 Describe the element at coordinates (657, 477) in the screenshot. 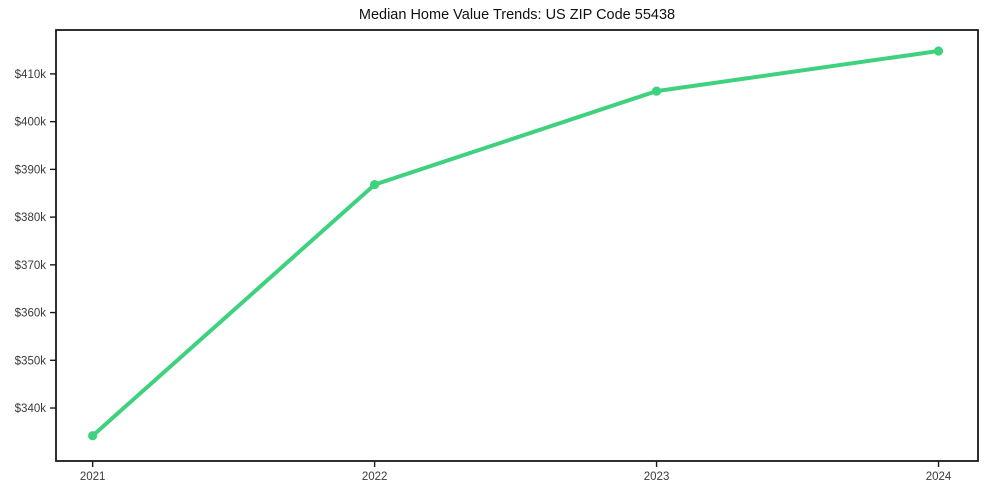

I see `x-axis-tick-label: 2023` at that location.